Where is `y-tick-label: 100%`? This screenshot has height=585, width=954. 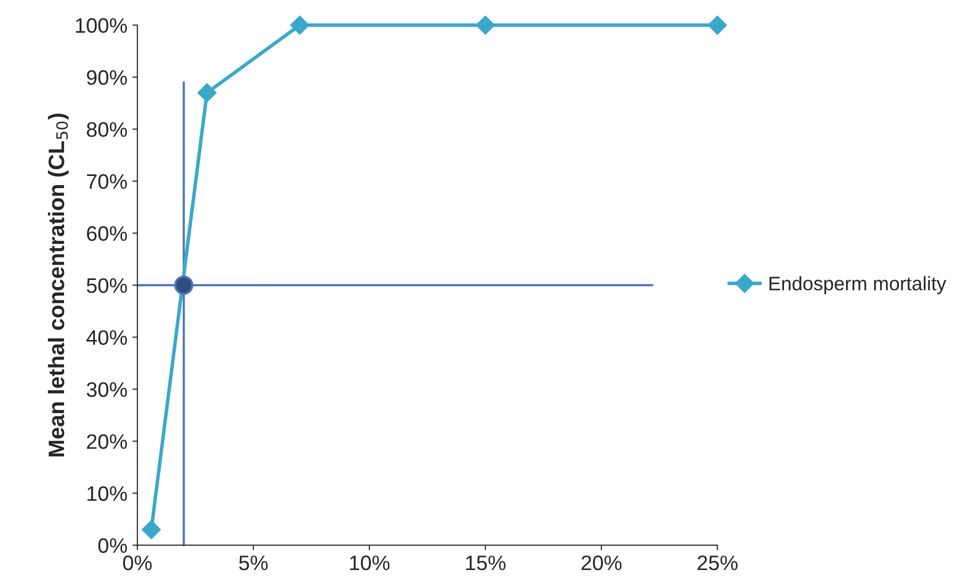 y-tick-label: 100% is located at coordinates (101, 25).